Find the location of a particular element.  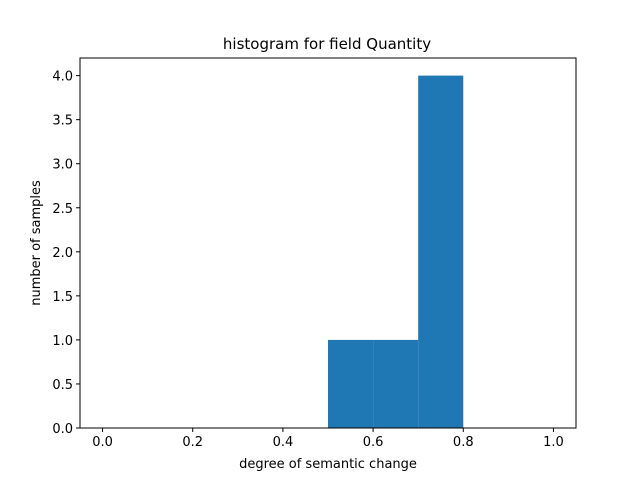

y-axis-ticks: 0.0 0.5 1.0 1.5 2.0 2.5 3.0 3.5 4.0 is located at coordinates (66, 253).